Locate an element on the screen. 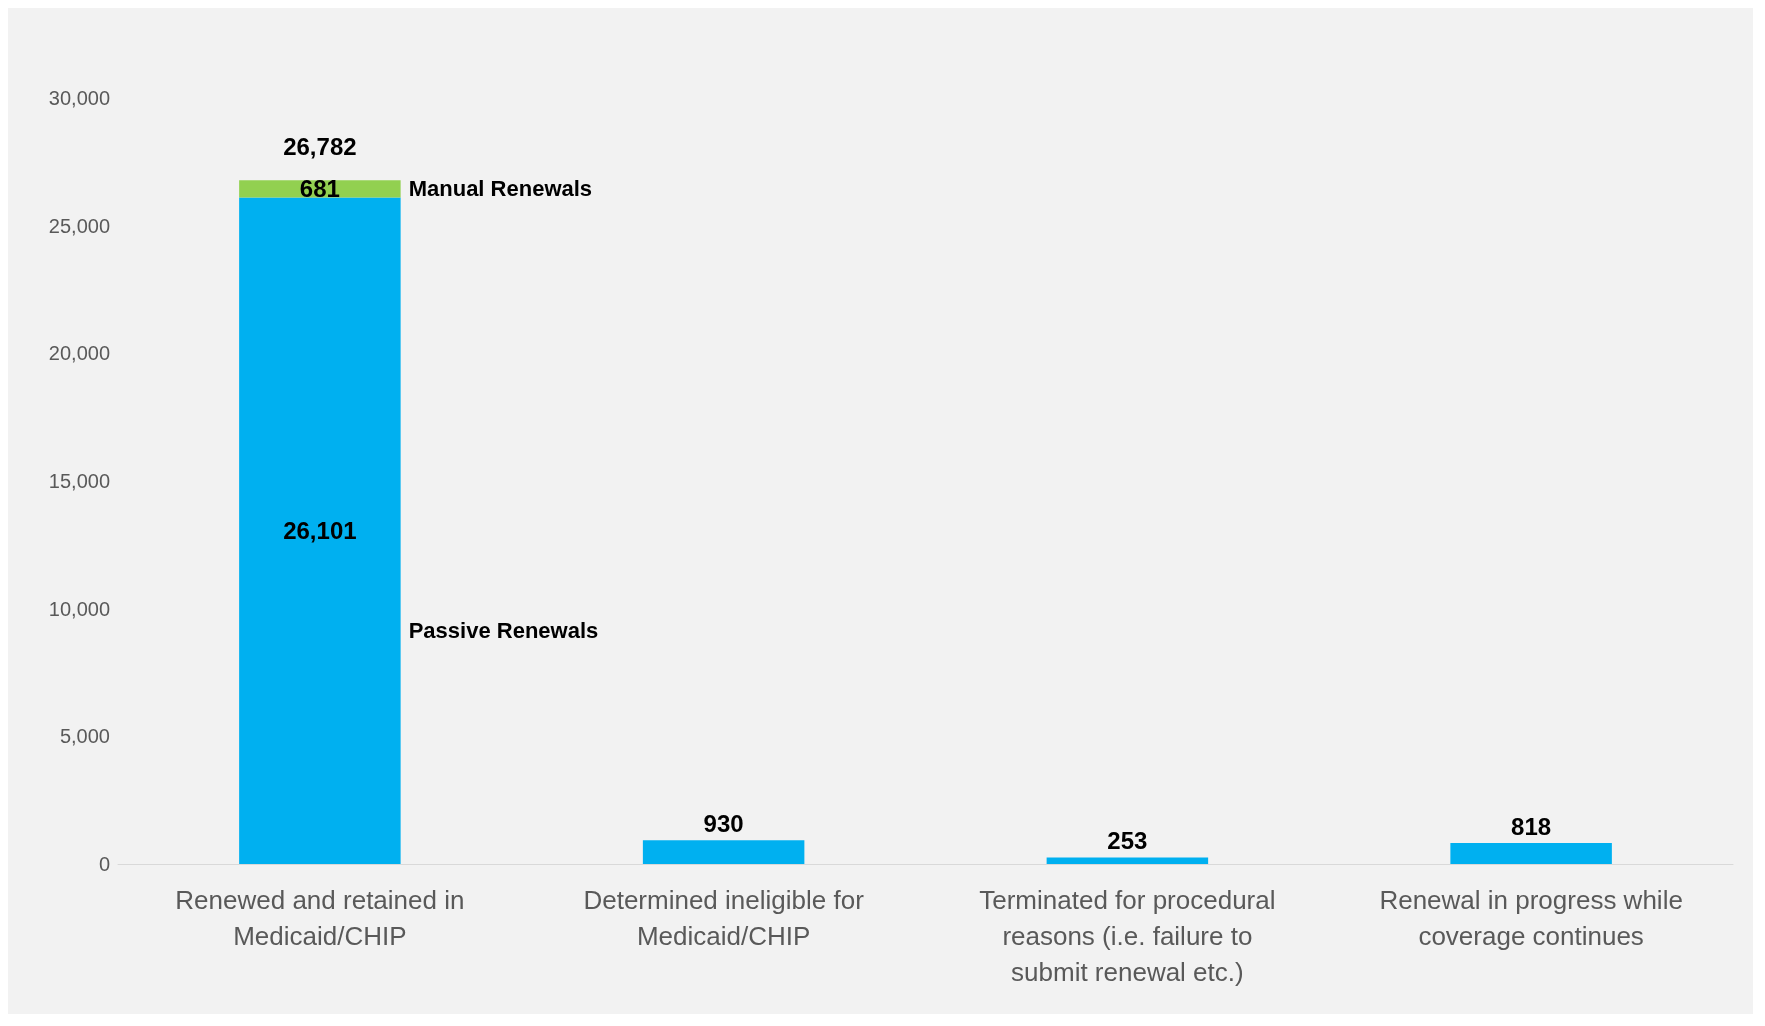  x-tick-label: Renewed and retained in Medicaid/CHIP is located at coordinates (320, 918).